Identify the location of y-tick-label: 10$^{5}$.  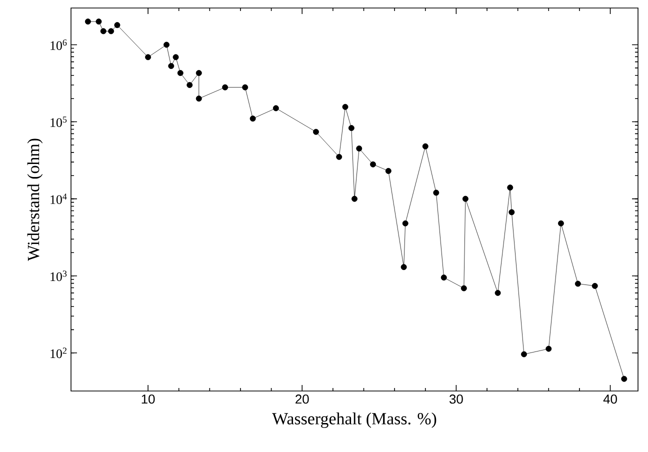
(58, 121).